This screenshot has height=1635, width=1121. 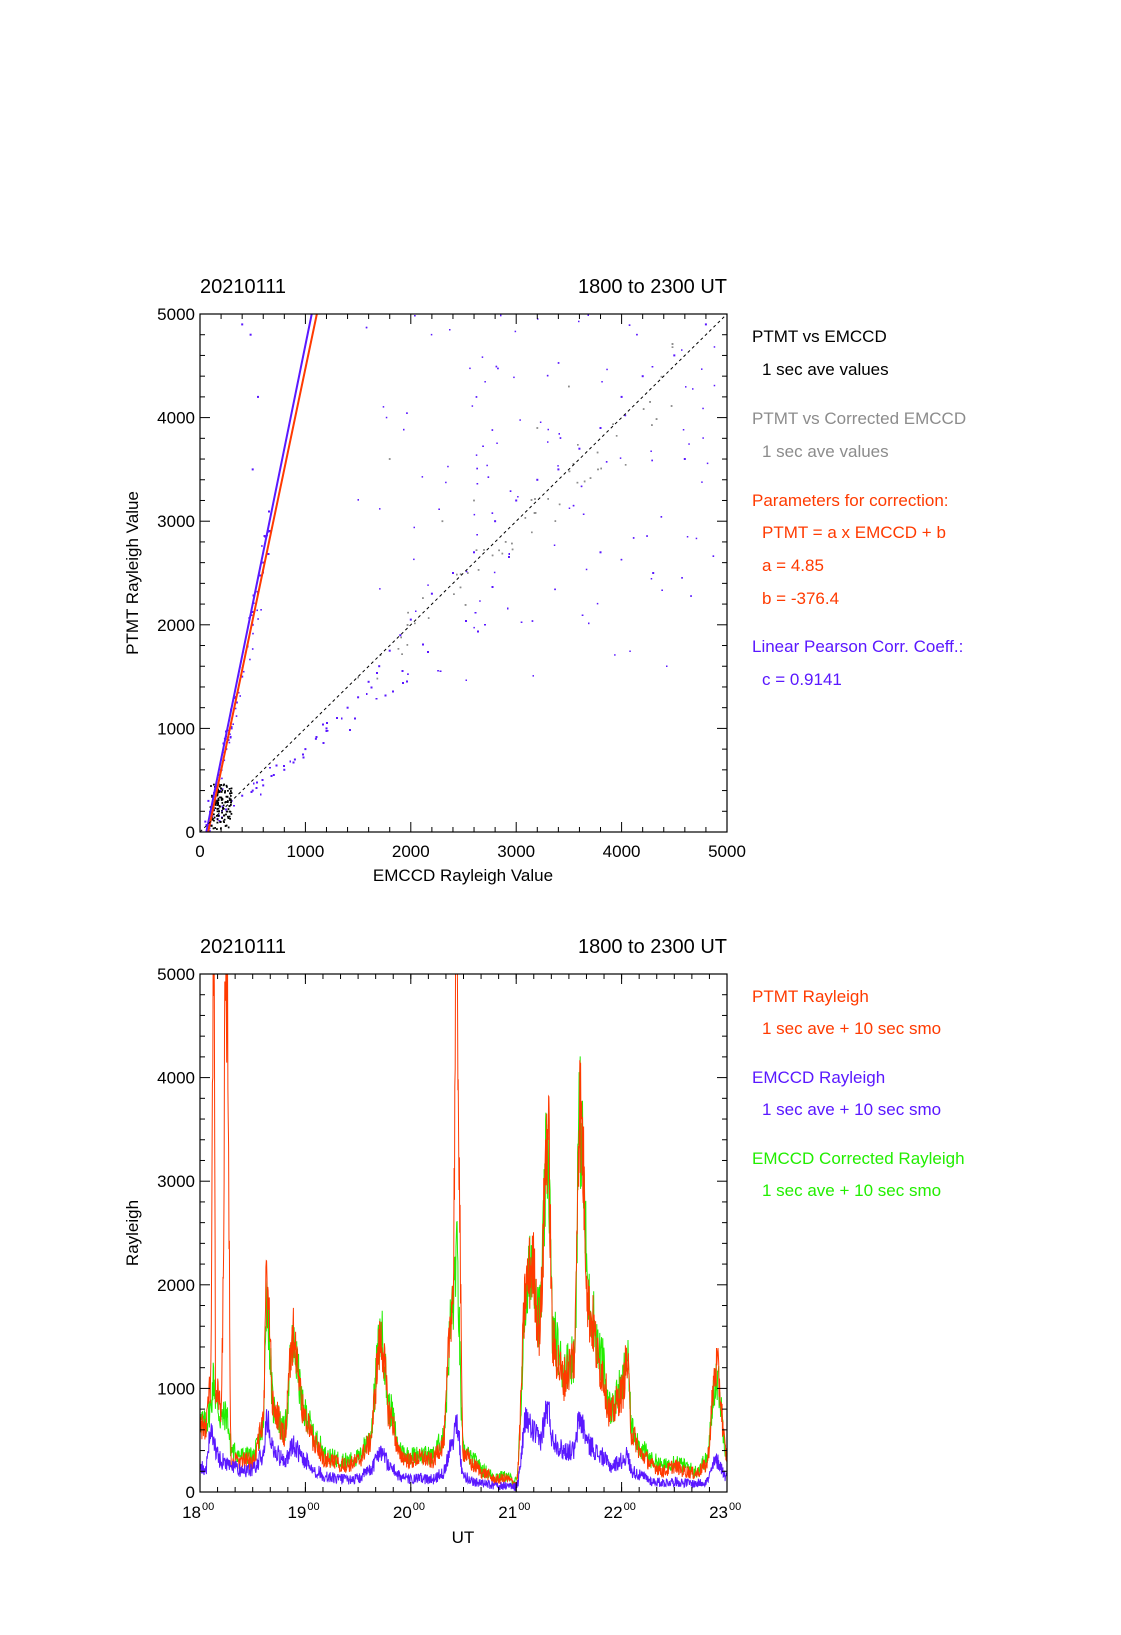 What do you see at coordinates (176, 728) in the screenshot?
I see `y-tick-label: 1000` at bounding box center [176, 728].